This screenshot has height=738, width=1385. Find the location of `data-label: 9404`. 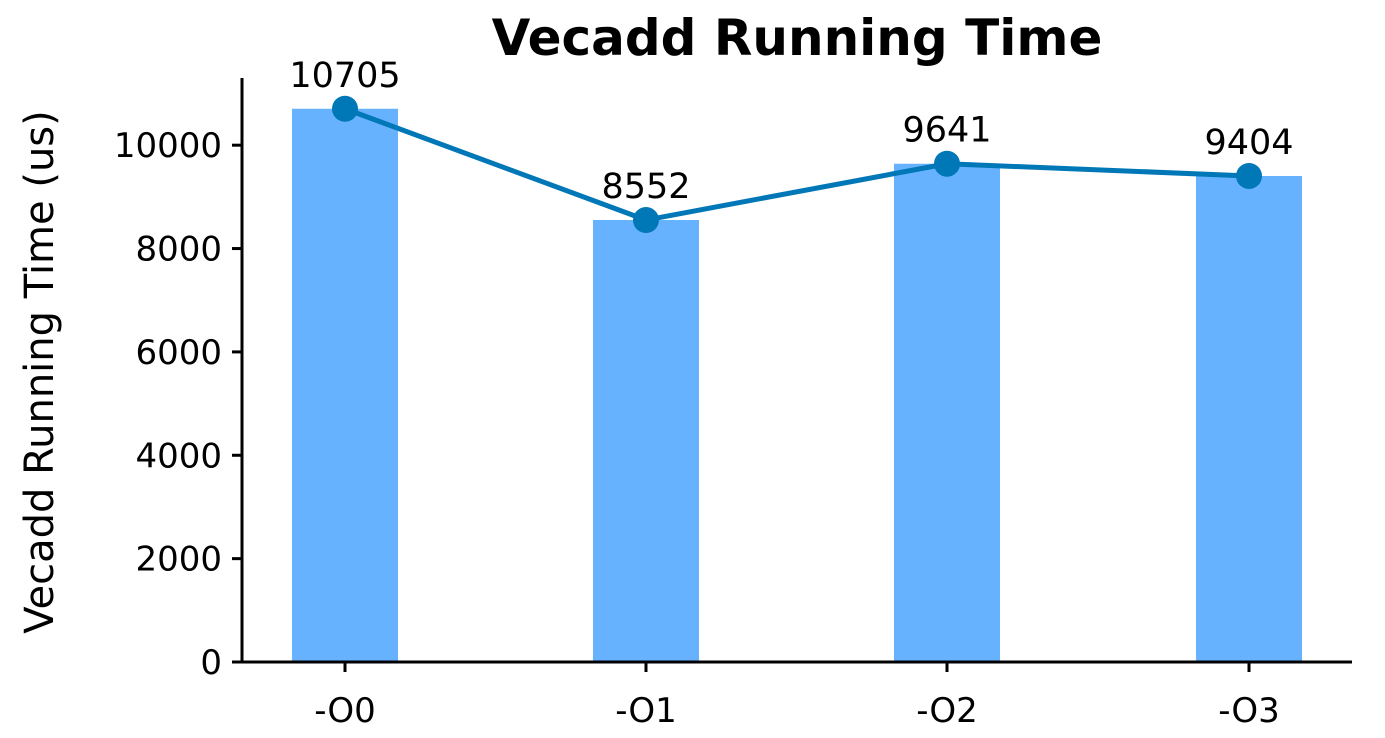

data-label: 9404 is located at coordinates (1248, 143).